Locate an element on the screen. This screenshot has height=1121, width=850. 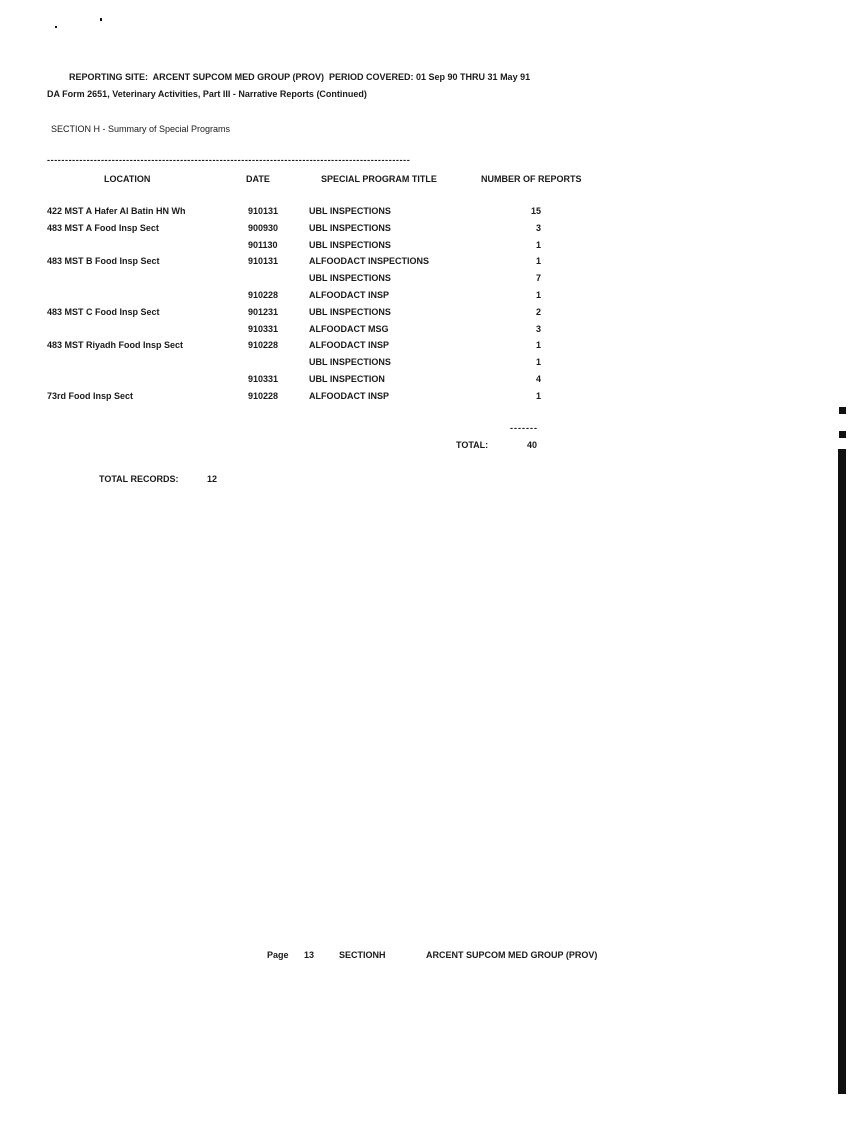
total-records-value: 12 is located at coordinates (212, 479).